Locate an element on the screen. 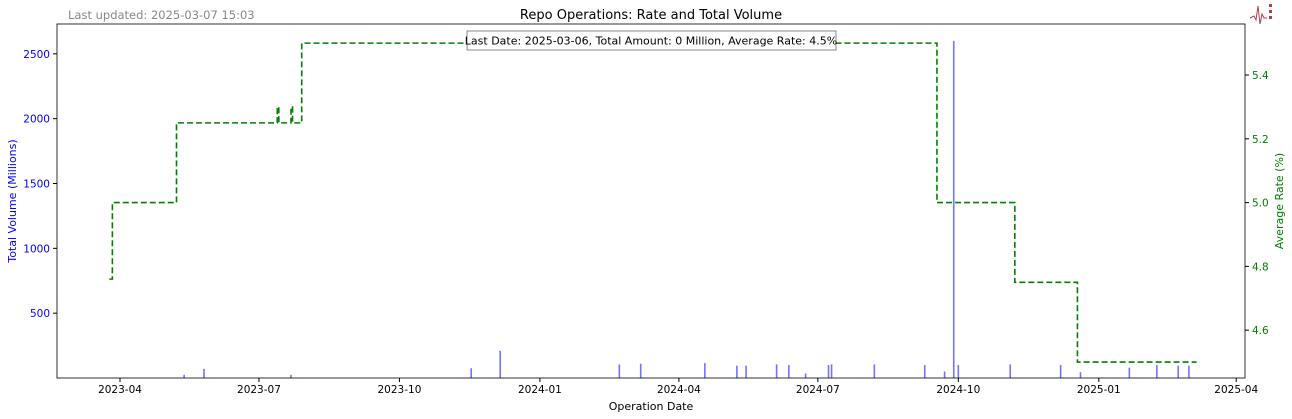 This screenshot has height=419, width=1292. chart-title: Repo Operations: Rate and Total Volume is located at coordinates (651, 15).